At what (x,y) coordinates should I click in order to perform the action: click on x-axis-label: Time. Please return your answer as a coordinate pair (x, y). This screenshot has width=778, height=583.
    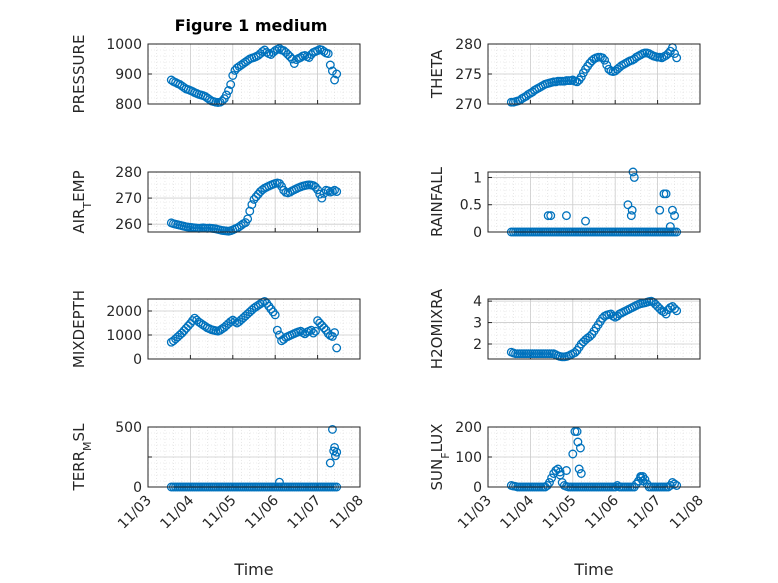
    Looking at the image, I should click on (253, 569).